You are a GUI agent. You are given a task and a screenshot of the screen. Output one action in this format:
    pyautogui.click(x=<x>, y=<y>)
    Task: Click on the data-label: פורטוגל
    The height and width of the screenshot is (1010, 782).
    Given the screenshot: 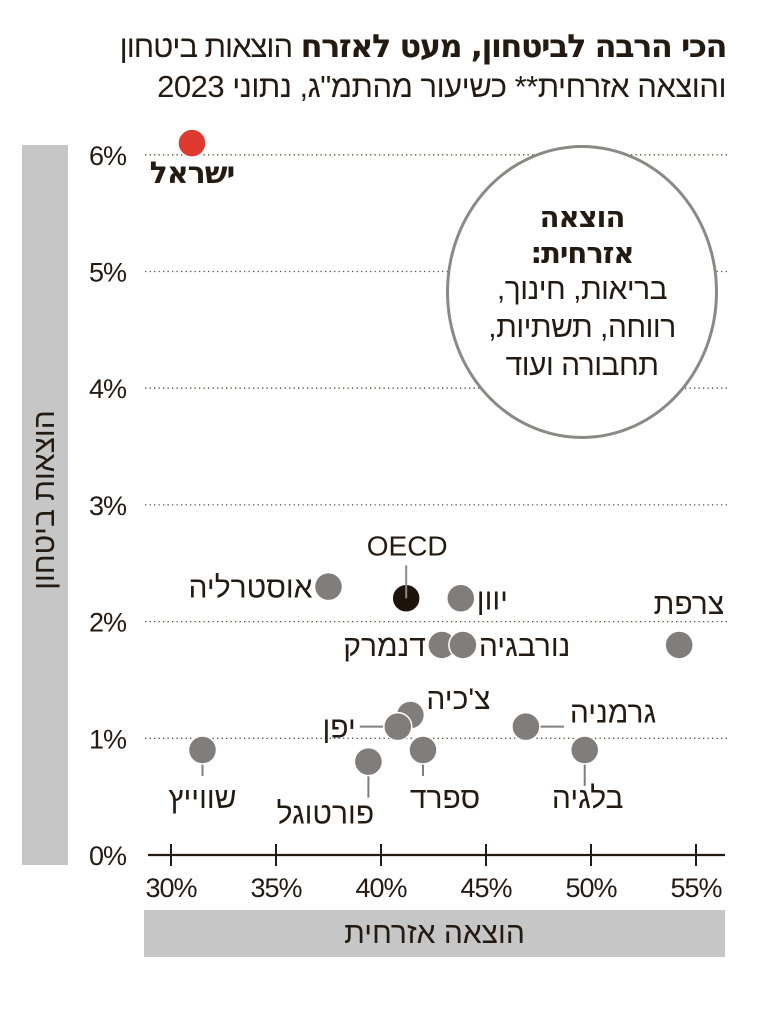 What is the action you would take?
    pyautogui.click(x=325, y=814)
    